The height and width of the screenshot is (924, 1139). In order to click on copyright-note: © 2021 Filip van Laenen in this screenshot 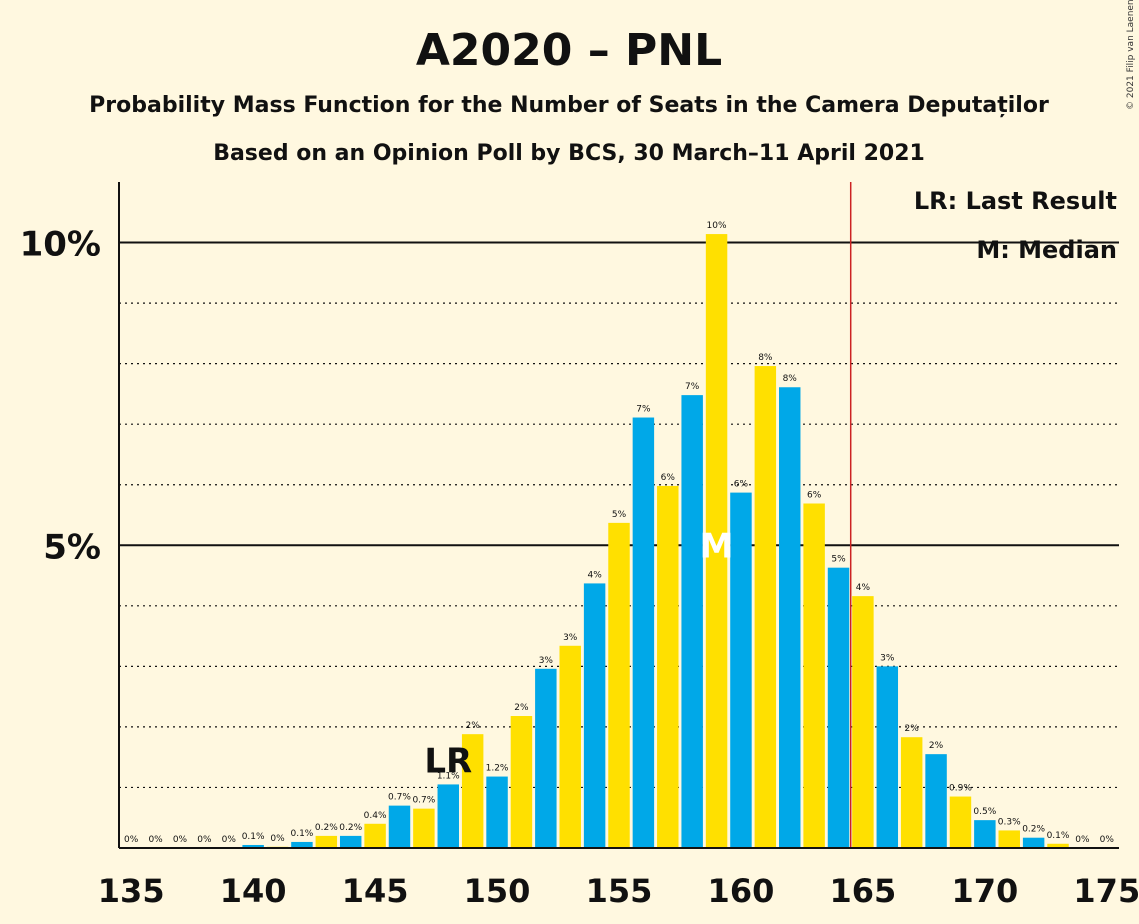, I will do `click(1131, 55)`.